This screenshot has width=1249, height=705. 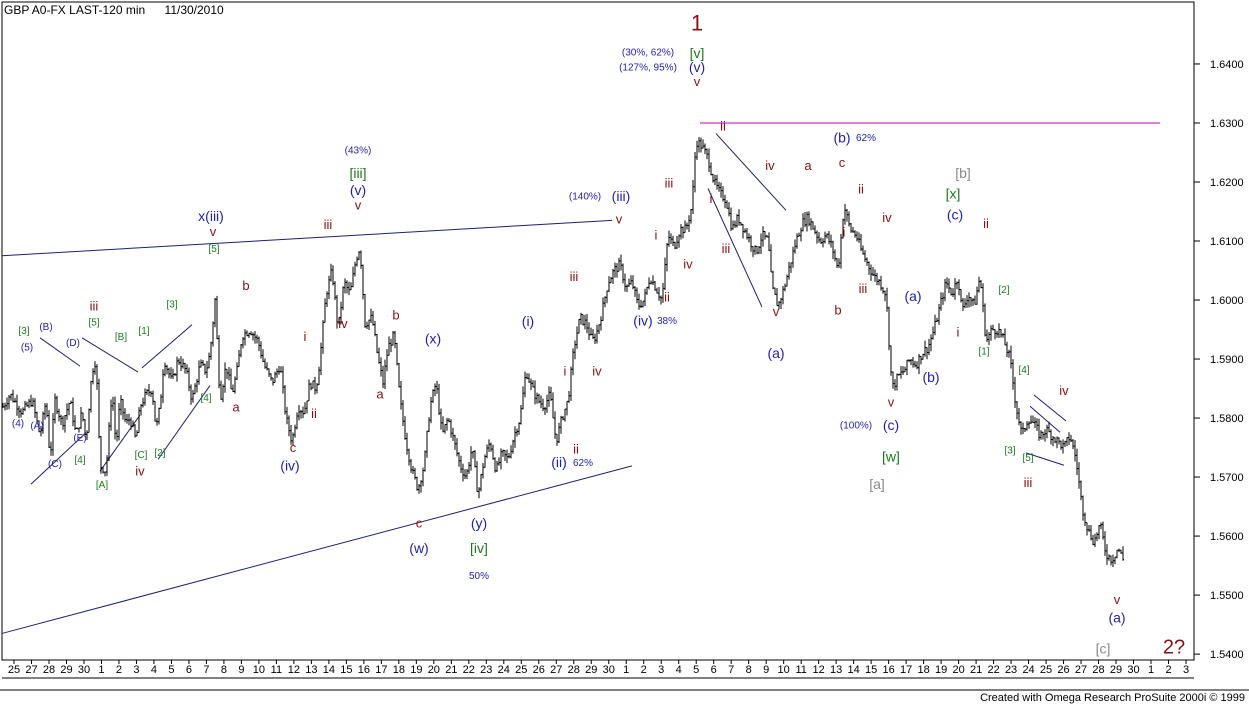 What do you see at coordinates (479, 523) in the screenshot?
I see `wave-label: (y)` at bounding box center [479, 523].